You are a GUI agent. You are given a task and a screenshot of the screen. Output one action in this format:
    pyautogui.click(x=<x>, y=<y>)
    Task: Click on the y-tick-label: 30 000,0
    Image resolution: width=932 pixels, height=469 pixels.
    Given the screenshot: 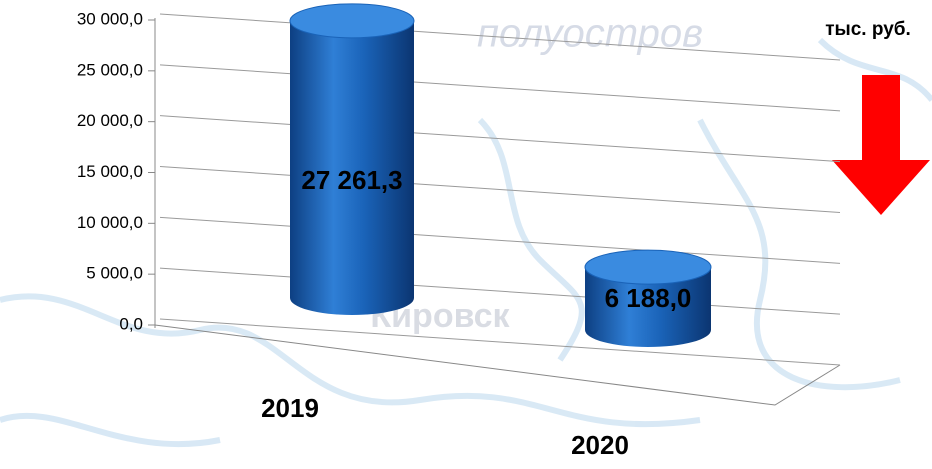 What is the action you would take?
    pyautogui.click(x=110, y=18)
    